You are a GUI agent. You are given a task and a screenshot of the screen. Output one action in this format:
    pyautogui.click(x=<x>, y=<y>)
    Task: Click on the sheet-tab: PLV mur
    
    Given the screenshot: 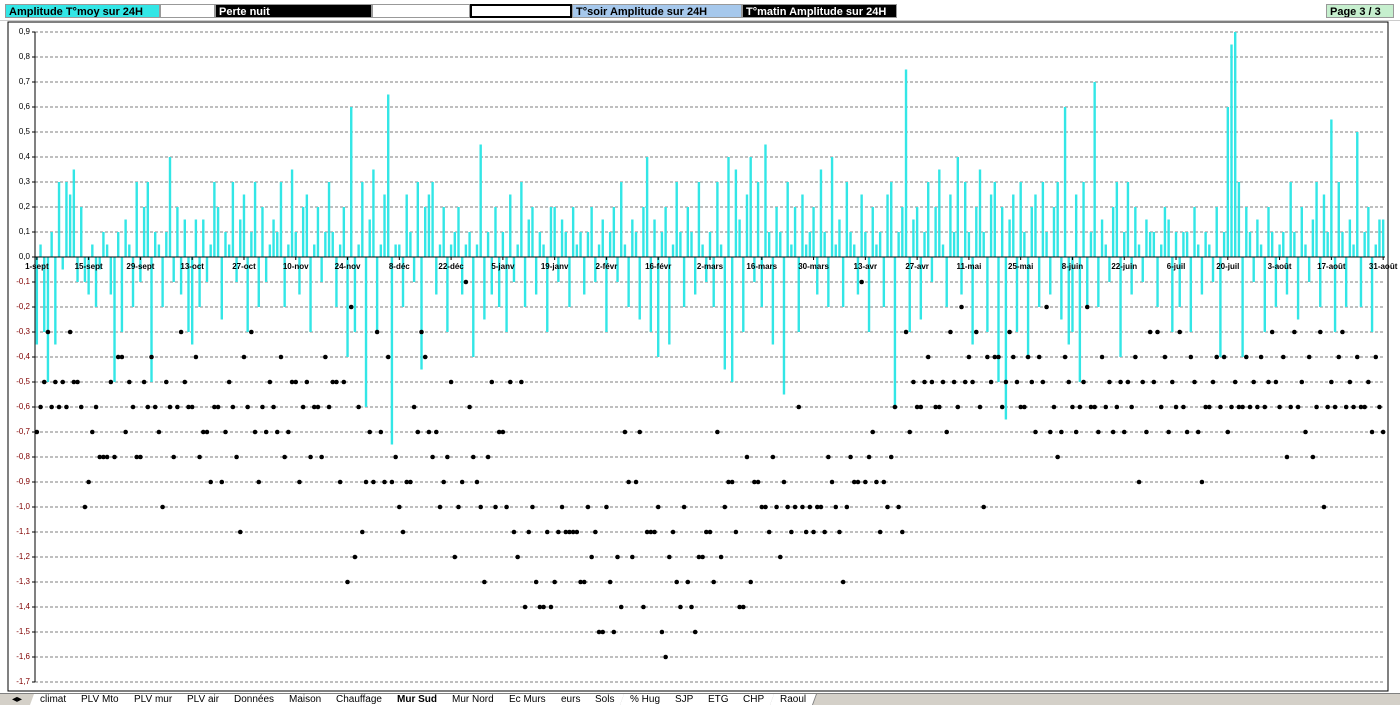 What is the action you would take?
    pyautogui.click(x=153, y=699)
    